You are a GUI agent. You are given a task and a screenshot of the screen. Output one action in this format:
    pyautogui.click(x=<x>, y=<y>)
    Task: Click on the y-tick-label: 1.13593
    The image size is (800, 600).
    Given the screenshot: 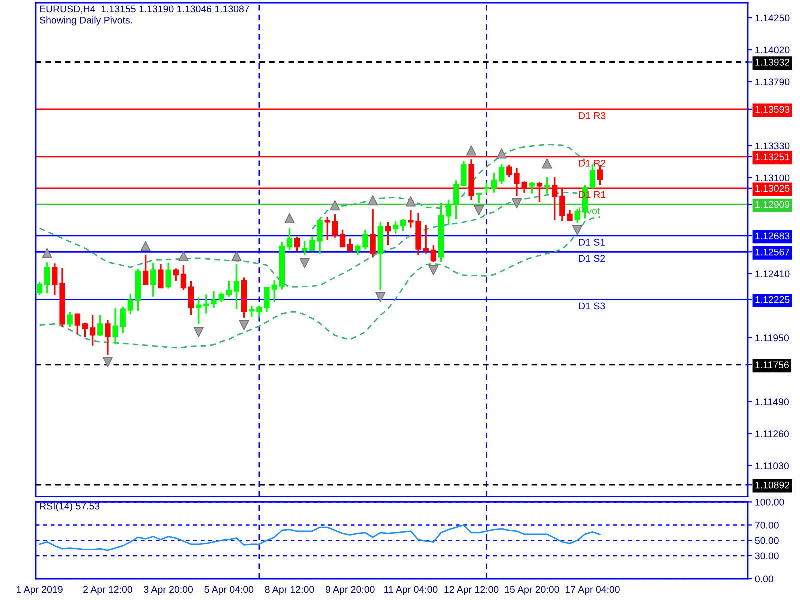 What is the action you would take?
    pyautogui.click(x=773, y=110)
    